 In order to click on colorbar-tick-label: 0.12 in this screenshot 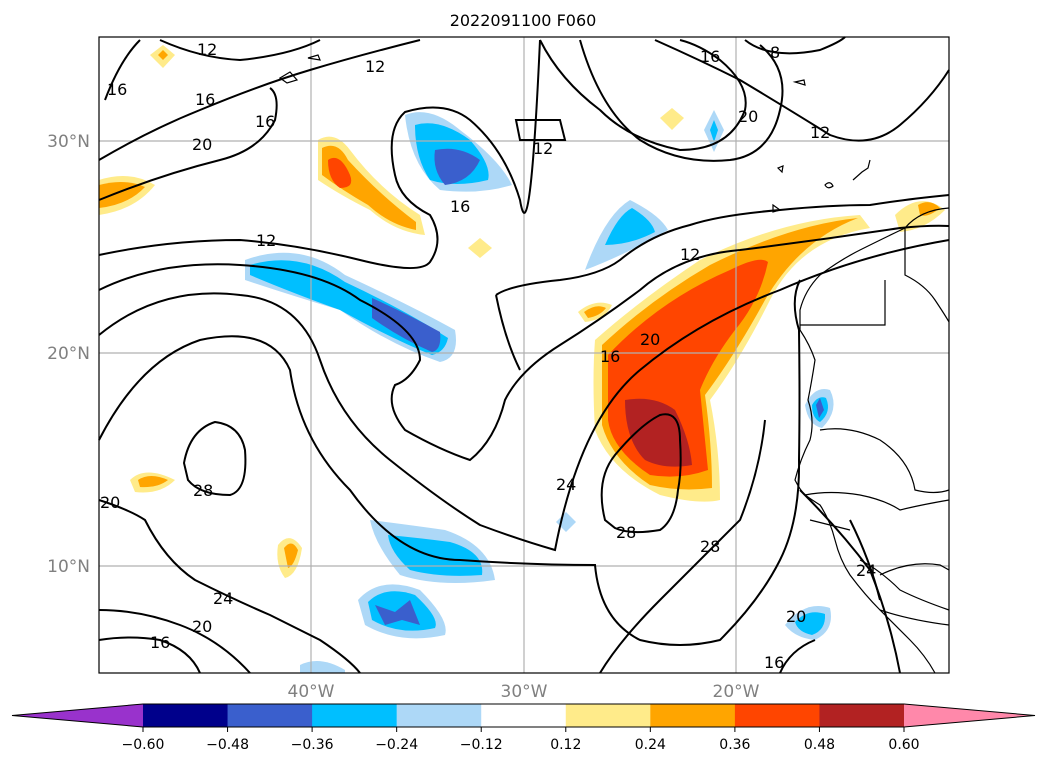, I will do `click(565, 745)`.